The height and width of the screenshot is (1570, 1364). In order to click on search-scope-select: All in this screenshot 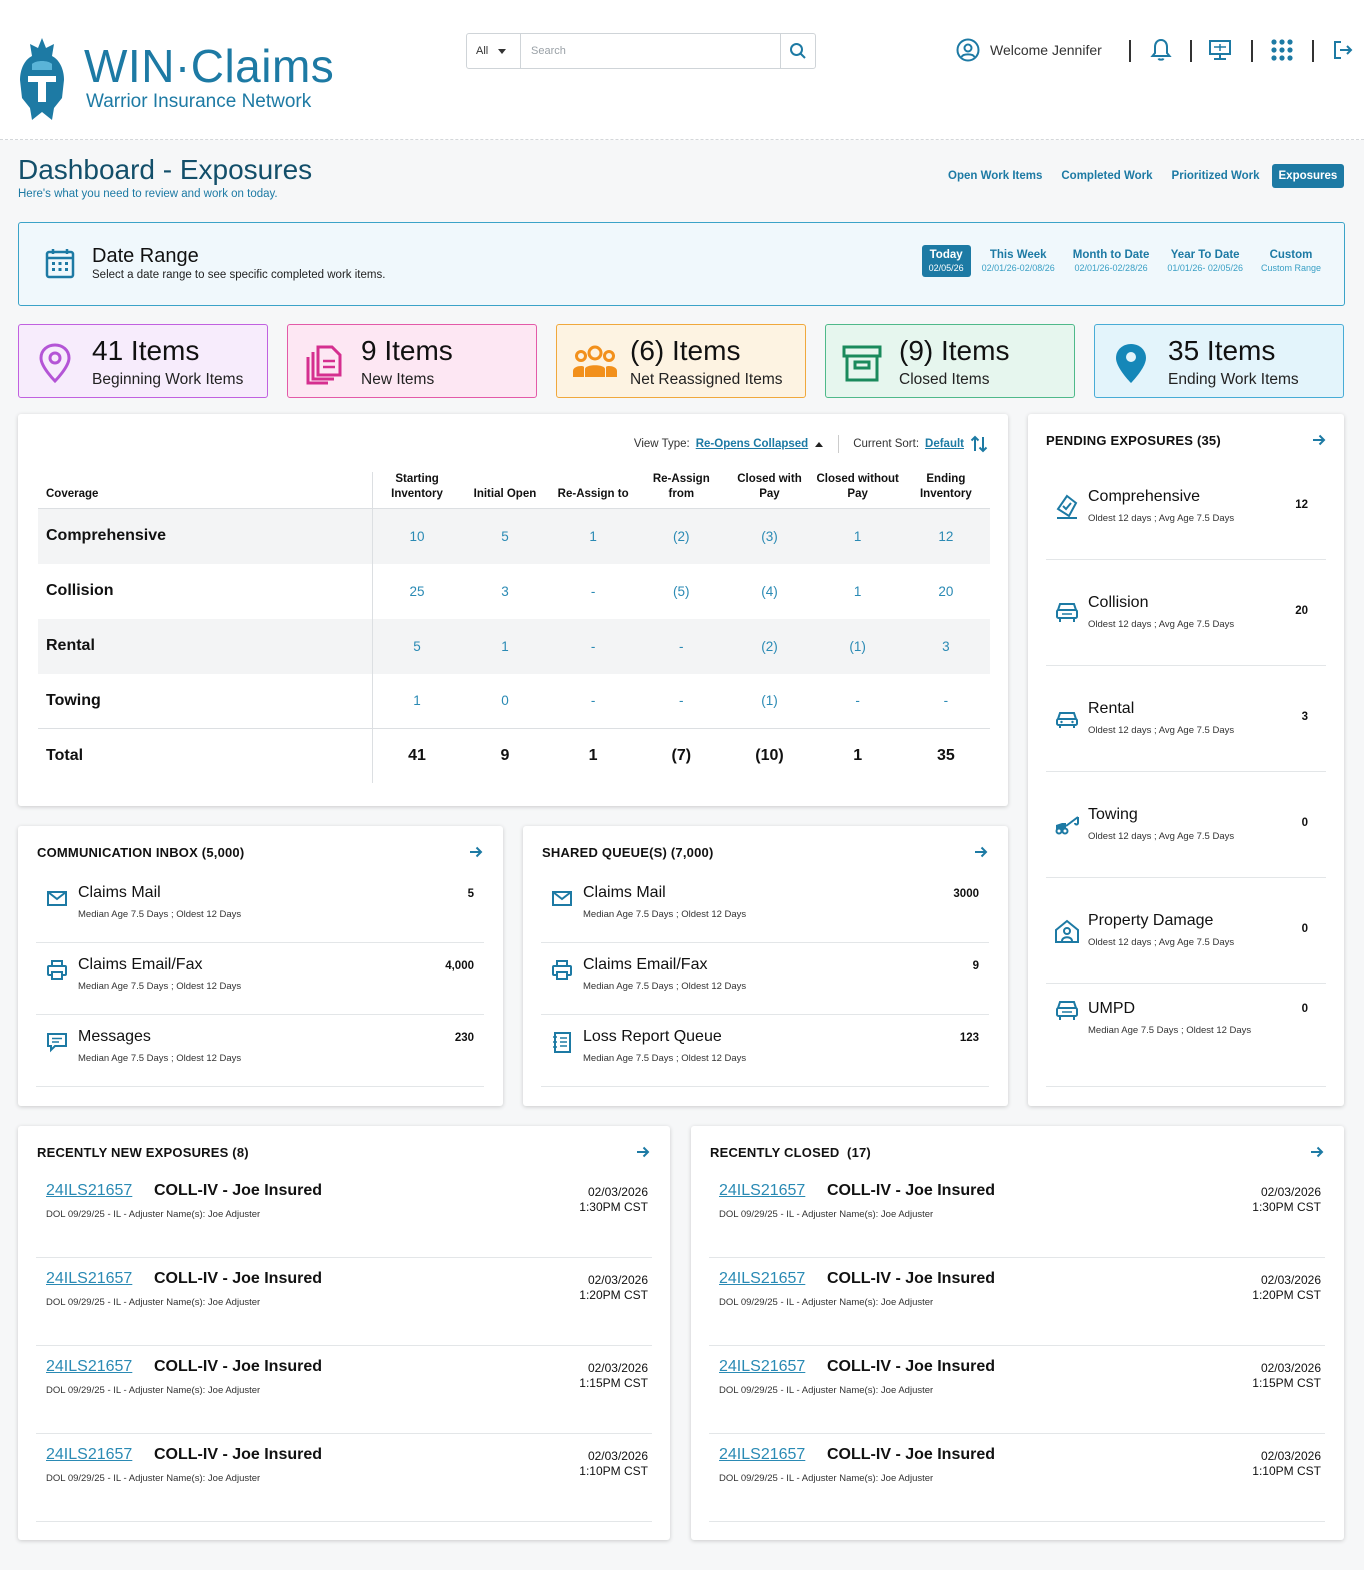, I will do `click(494, 51)`.